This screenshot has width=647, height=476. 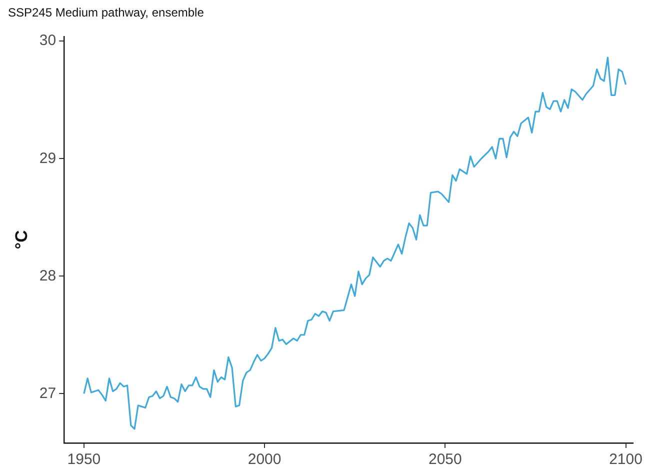 I want to click on x-tick-label: 2050, so click(x=445, y=459).